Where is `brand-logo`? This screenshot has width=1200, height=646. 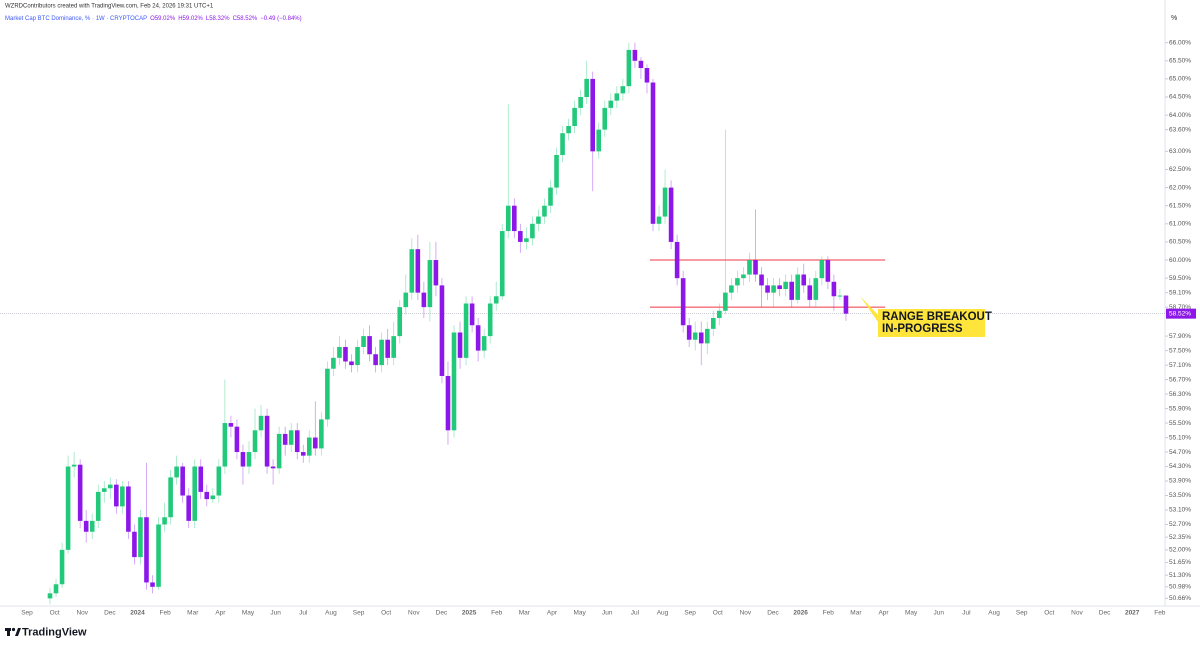
brand-logo is located at coordinates (13, 631).